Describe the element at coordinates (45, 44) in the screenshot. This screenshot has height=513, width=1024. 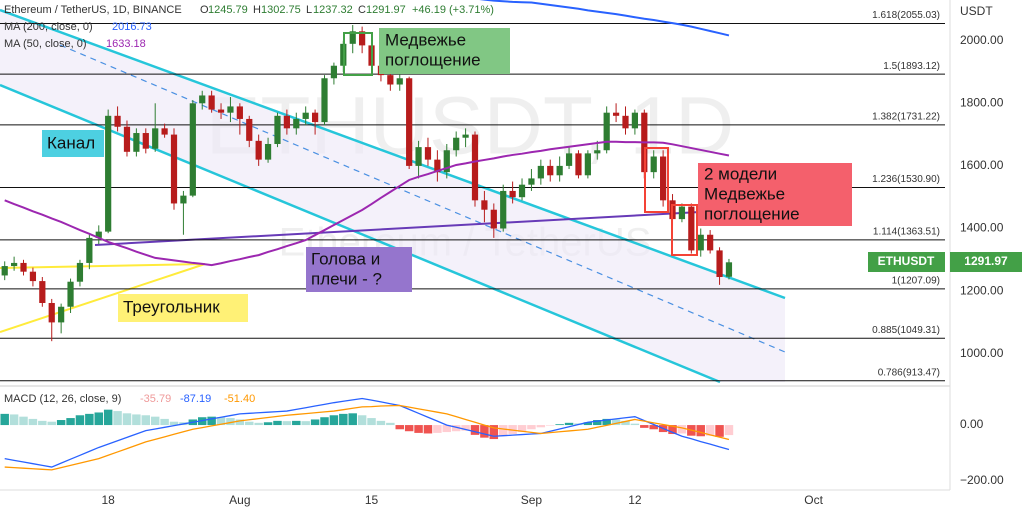
I see `legend-name: MA (50, close, 0)` at that location.